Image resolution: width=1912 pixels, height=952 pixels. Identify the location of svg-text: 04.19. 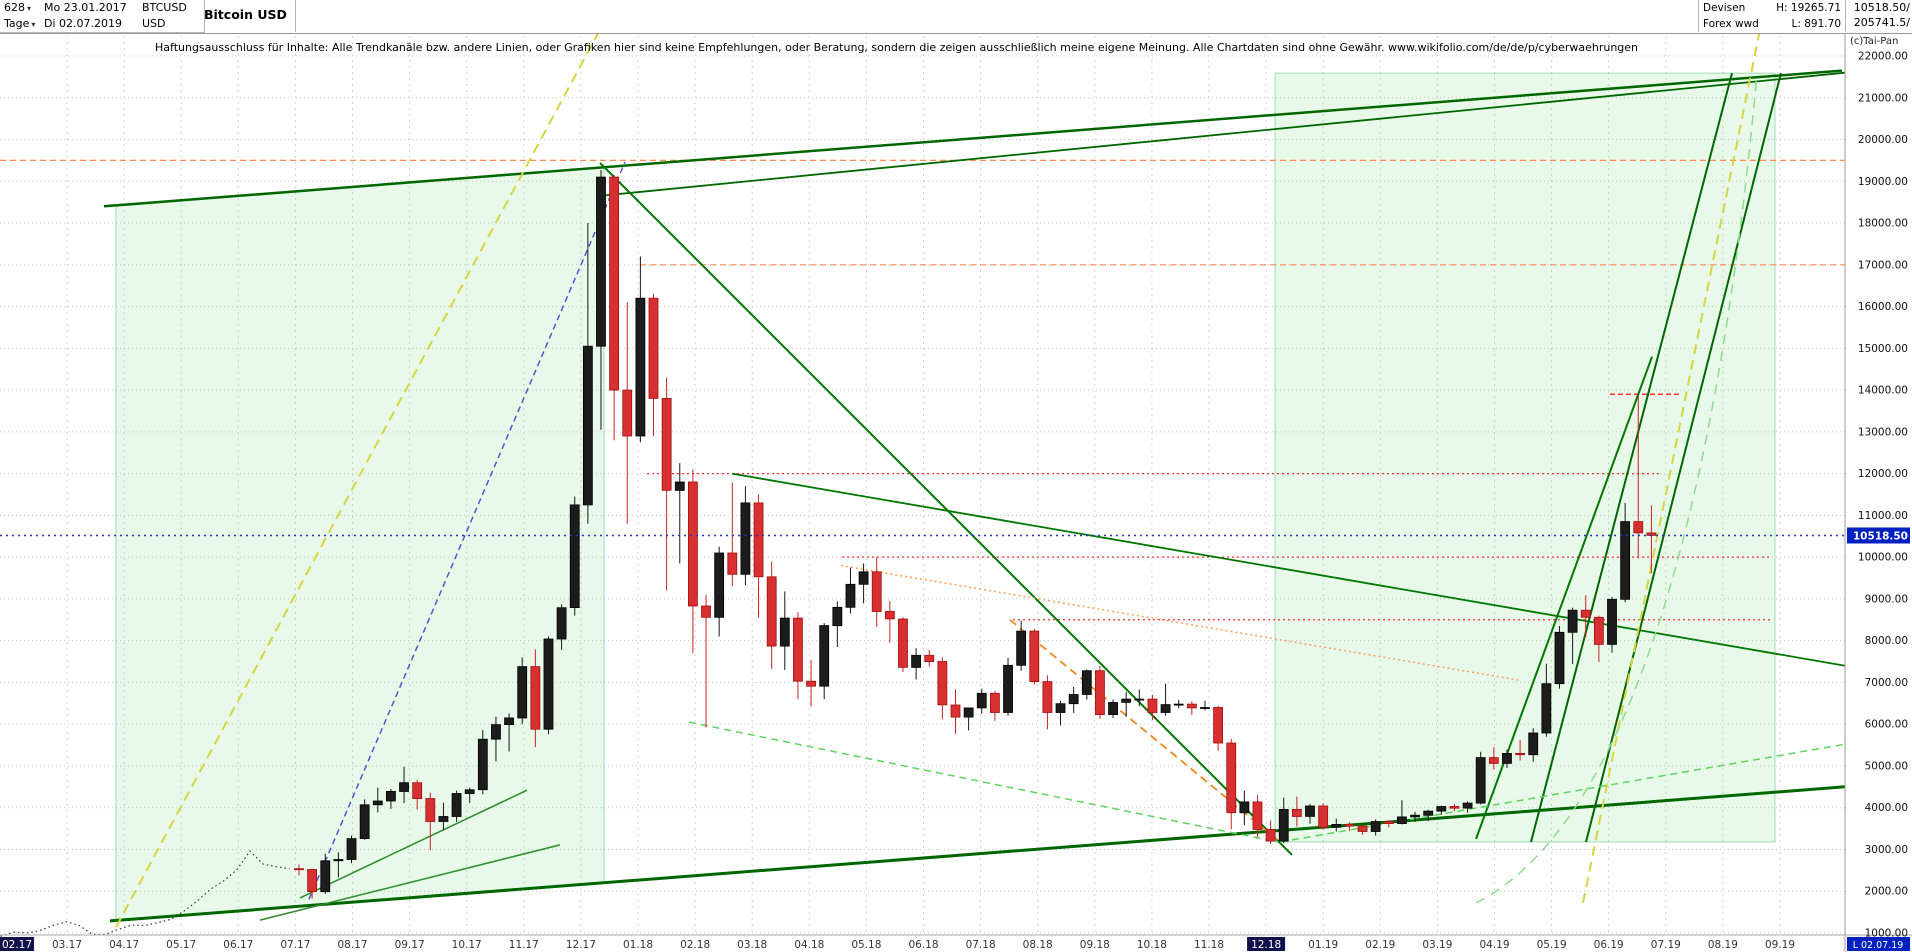
(1494, 945).